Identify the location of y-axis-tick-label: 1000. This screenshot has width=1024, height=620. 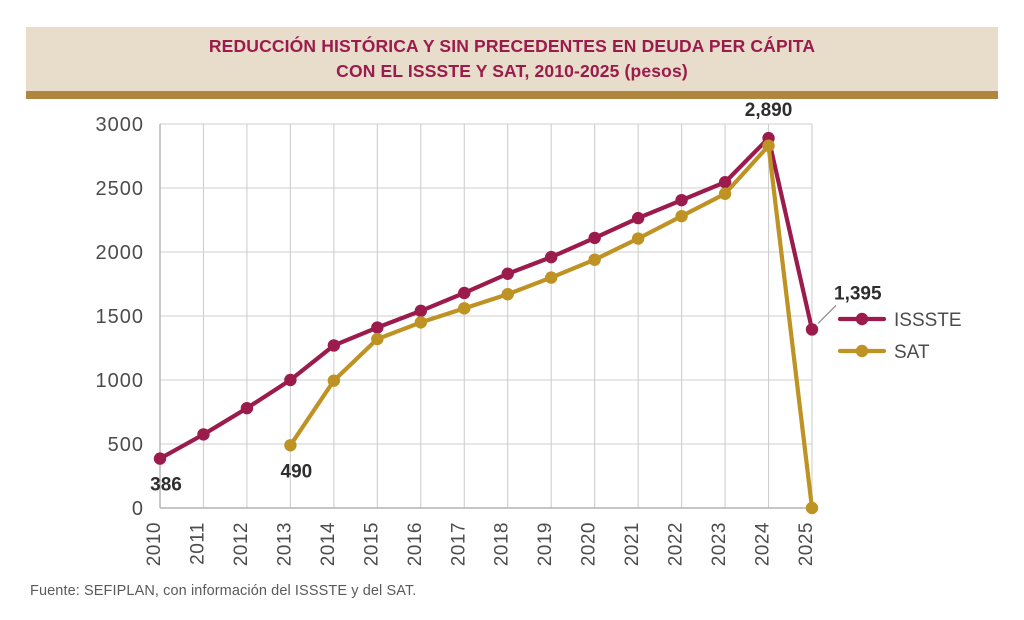
(120, 381).